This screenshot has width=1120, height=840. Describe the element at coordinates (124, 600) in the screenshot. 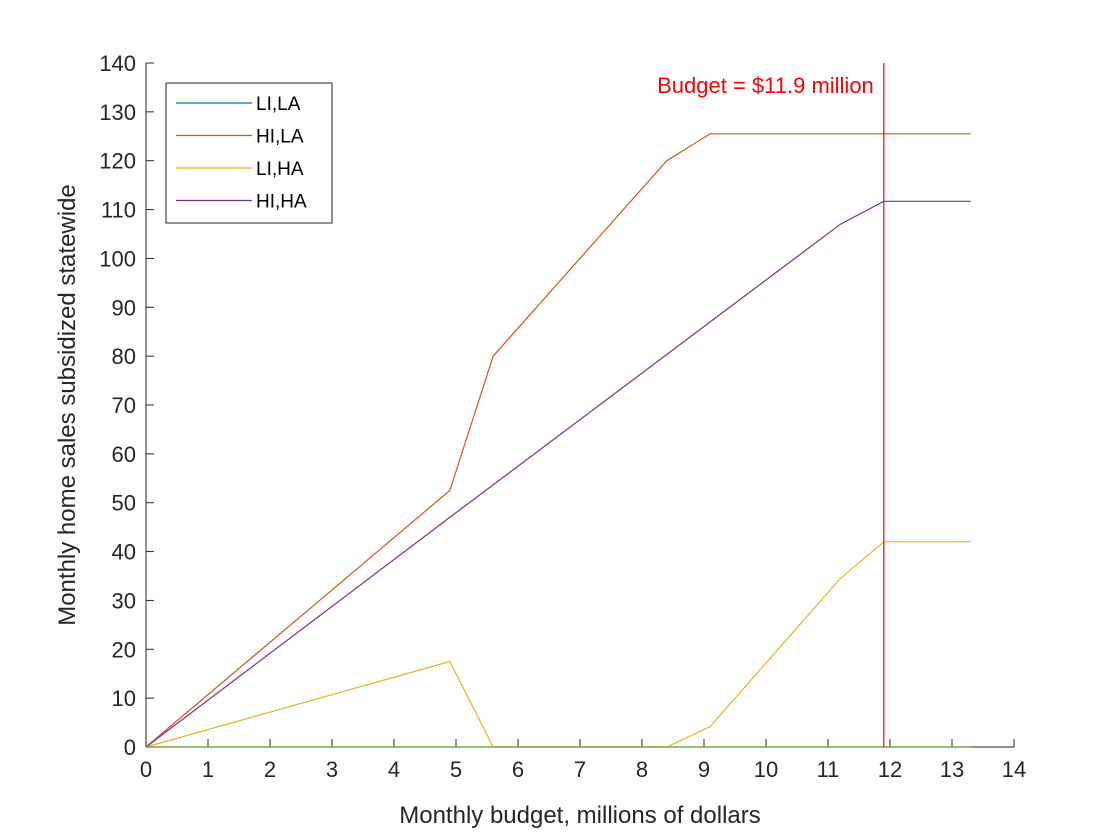

I see `y-tick-label: 30` at that location.